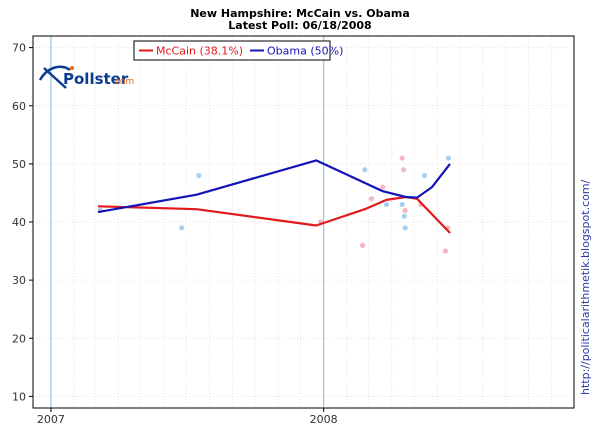 The image size is (600, 427). I want to click on legend-label: Obama (50%), so click(305, 51).